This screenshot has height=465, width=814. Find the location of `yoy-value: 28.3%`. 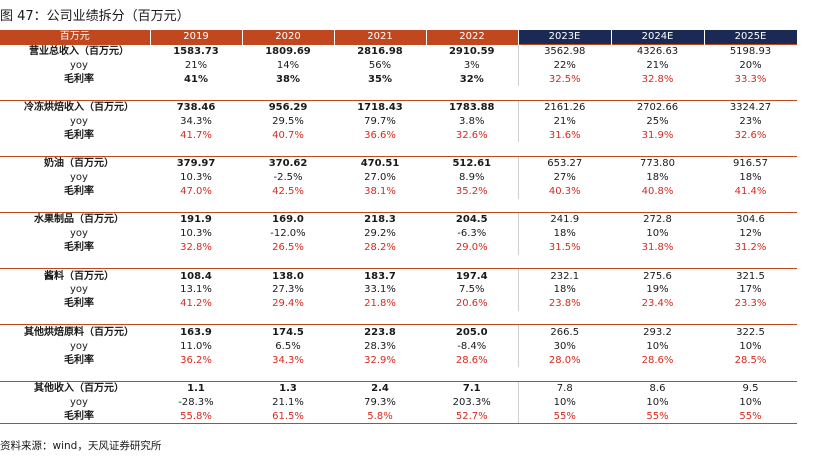

yoy-value: 28.3% is located at coordinates (380, 346).